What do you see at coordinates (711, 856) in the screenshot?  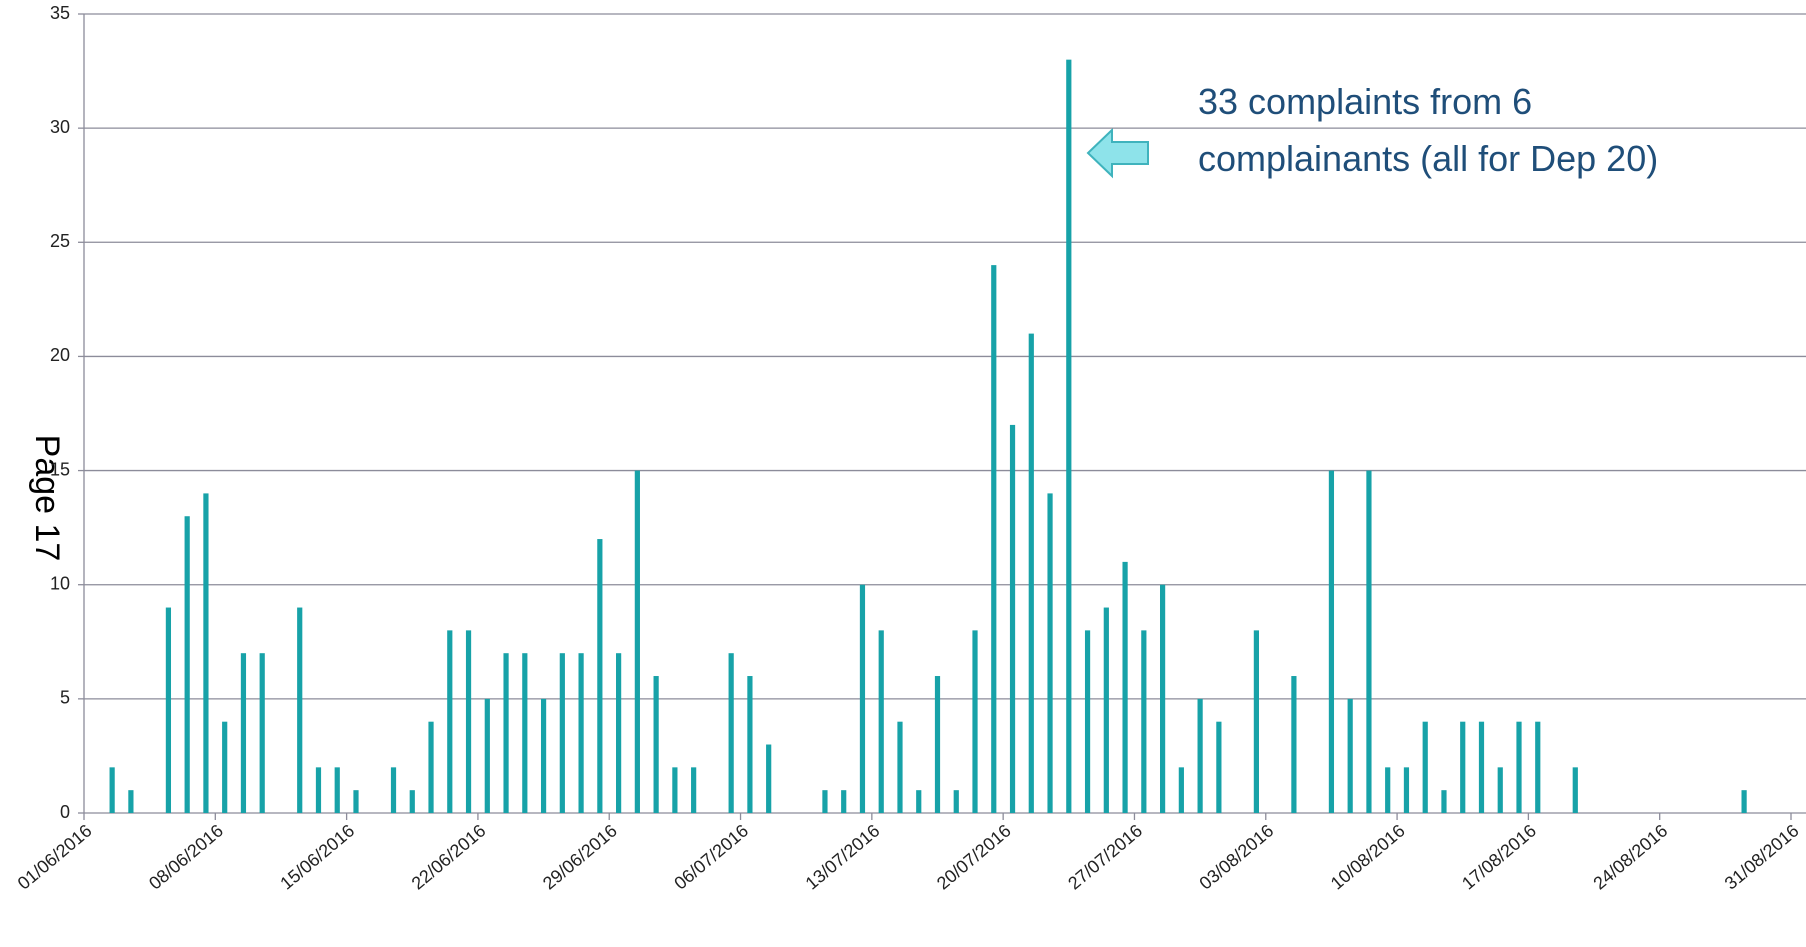 I see `x-tick-label: 06/07/2016` at bounding box center [711, 856].